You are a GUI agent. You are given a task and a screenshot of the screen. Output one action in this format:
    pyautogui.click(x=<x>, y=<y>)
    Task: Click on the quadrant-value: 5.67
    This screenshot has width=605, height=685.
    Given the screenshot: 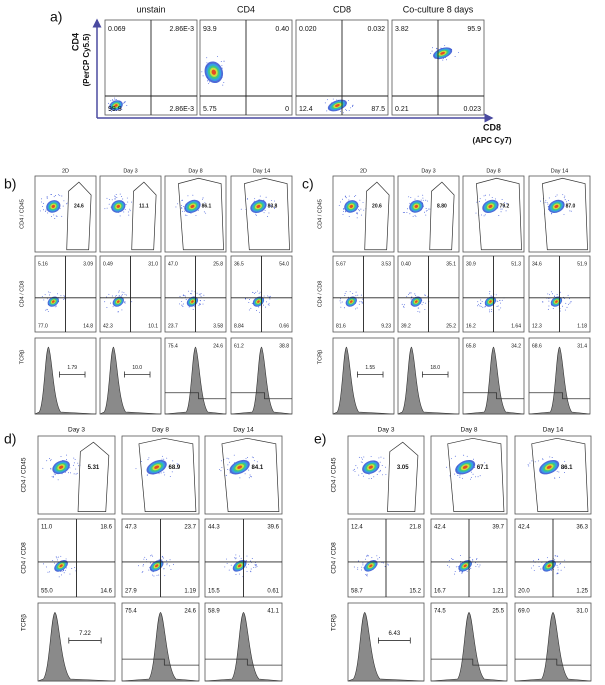 What is the action you would take?
    pyautogui.click(x=341, y=264)
    